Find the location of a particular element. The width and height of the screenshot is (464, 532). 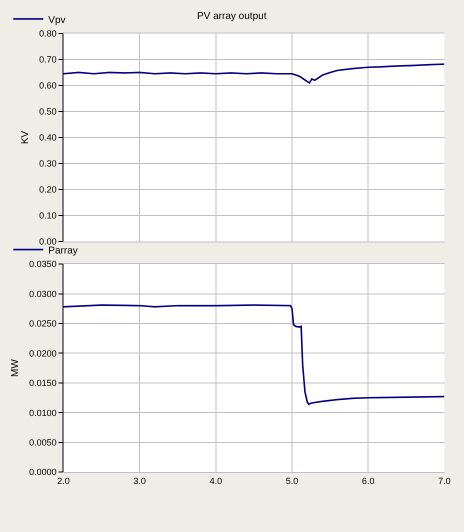

line-series is located at coordinates (253, 73).